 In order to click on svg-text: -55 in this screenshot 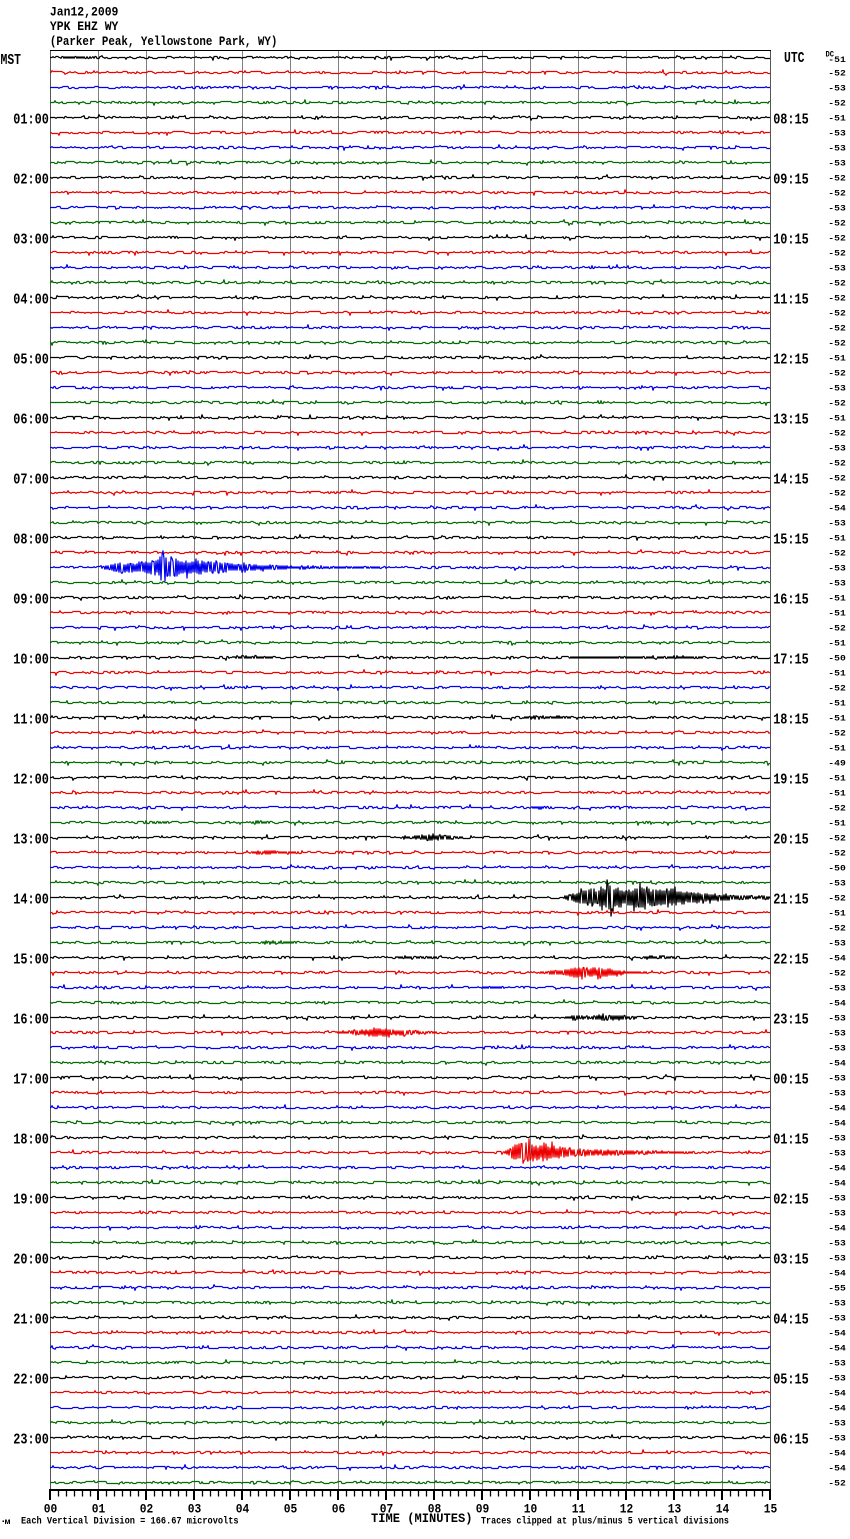, I will do `click(837, 1289)`.